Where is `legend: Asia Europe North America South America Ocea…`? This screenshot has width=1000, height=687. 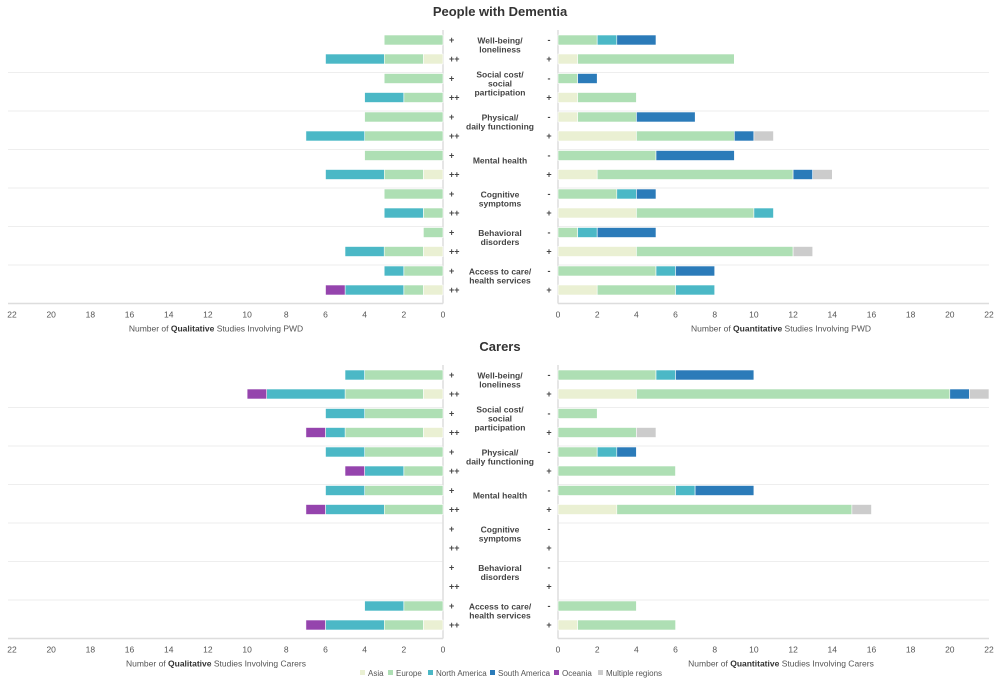
legend: Asia Europe North America South America Ocea… is located at coordinates (511, 673).